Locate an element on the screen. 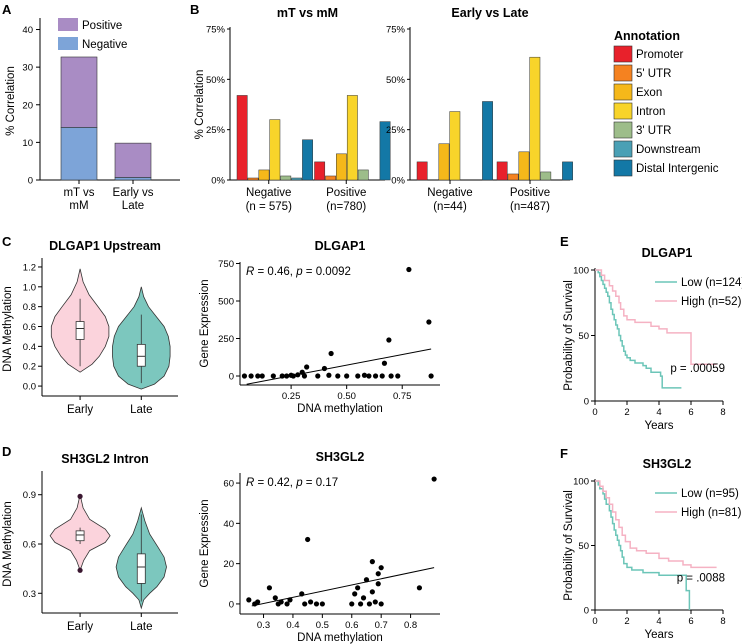  km-title: DLGAP1 is located at coordinates (667, 253).